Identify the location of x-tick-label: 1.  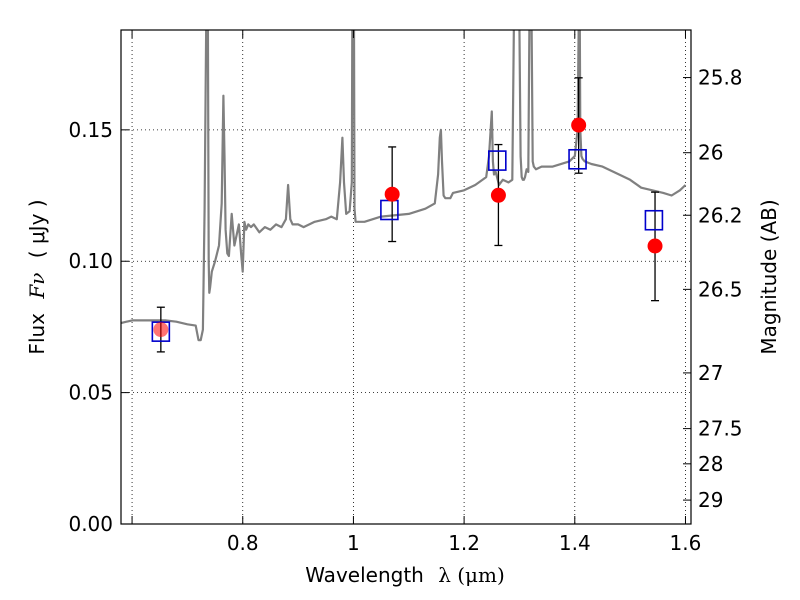
(353, 543).